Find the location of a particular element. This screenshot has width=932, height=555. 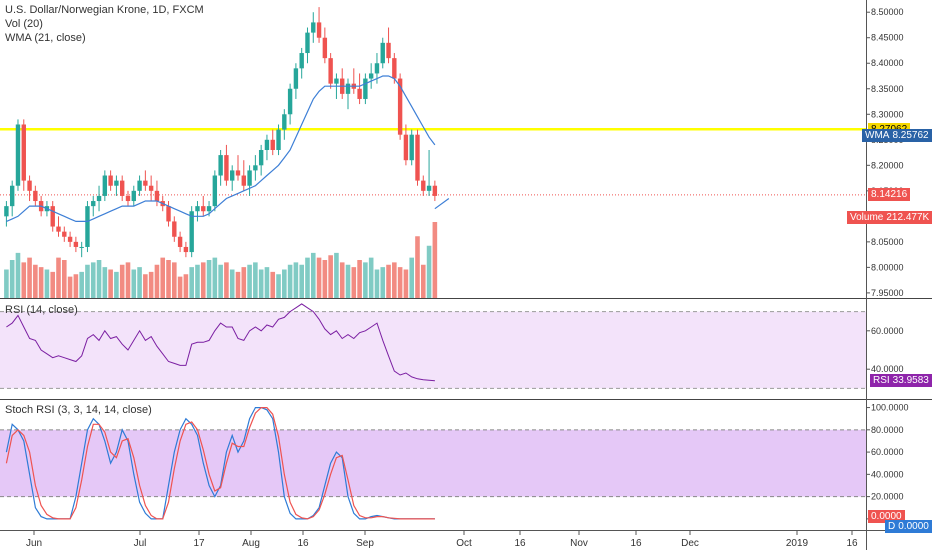

price-tick-label: 8.30000 is located at coordinates (887, 114).